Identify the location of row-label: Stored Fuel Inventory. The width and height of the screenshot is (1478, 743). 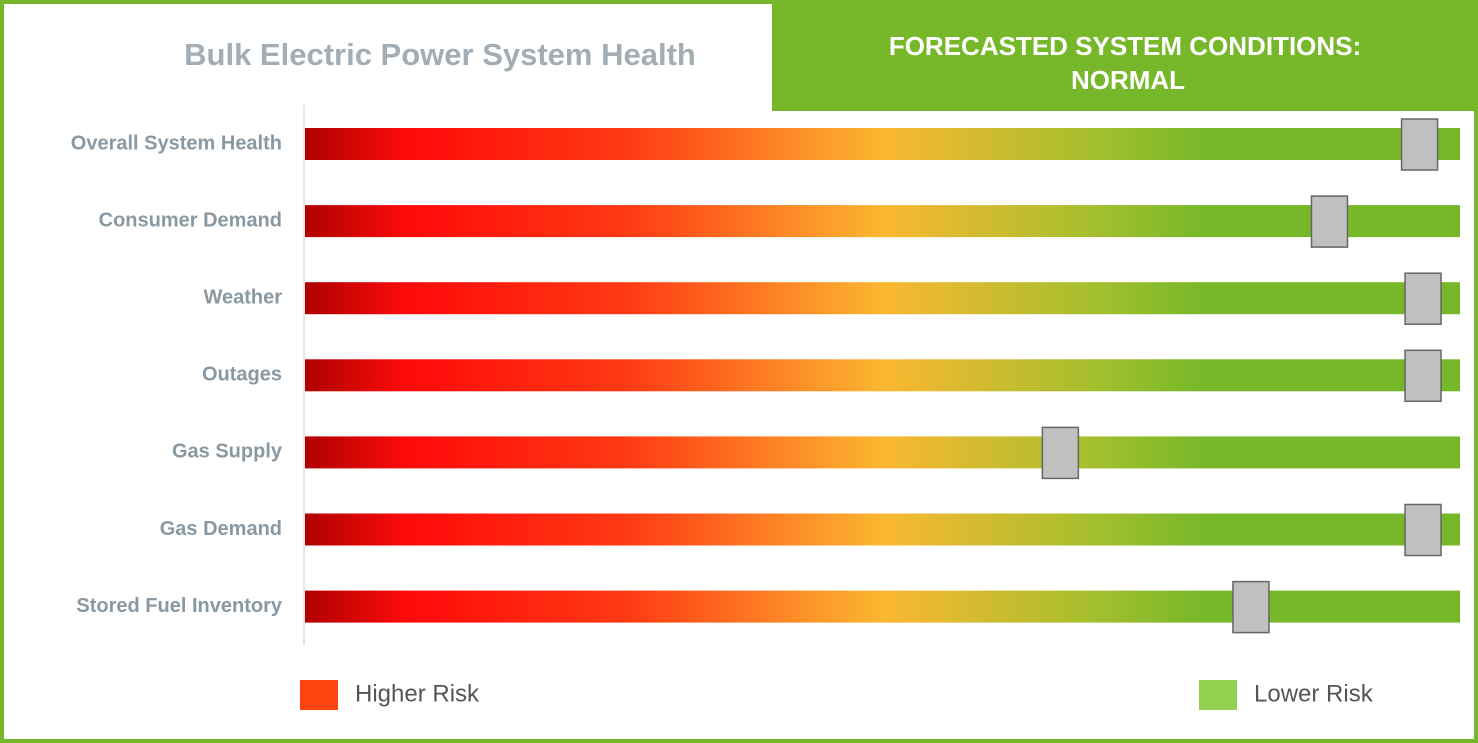
(179, 606).